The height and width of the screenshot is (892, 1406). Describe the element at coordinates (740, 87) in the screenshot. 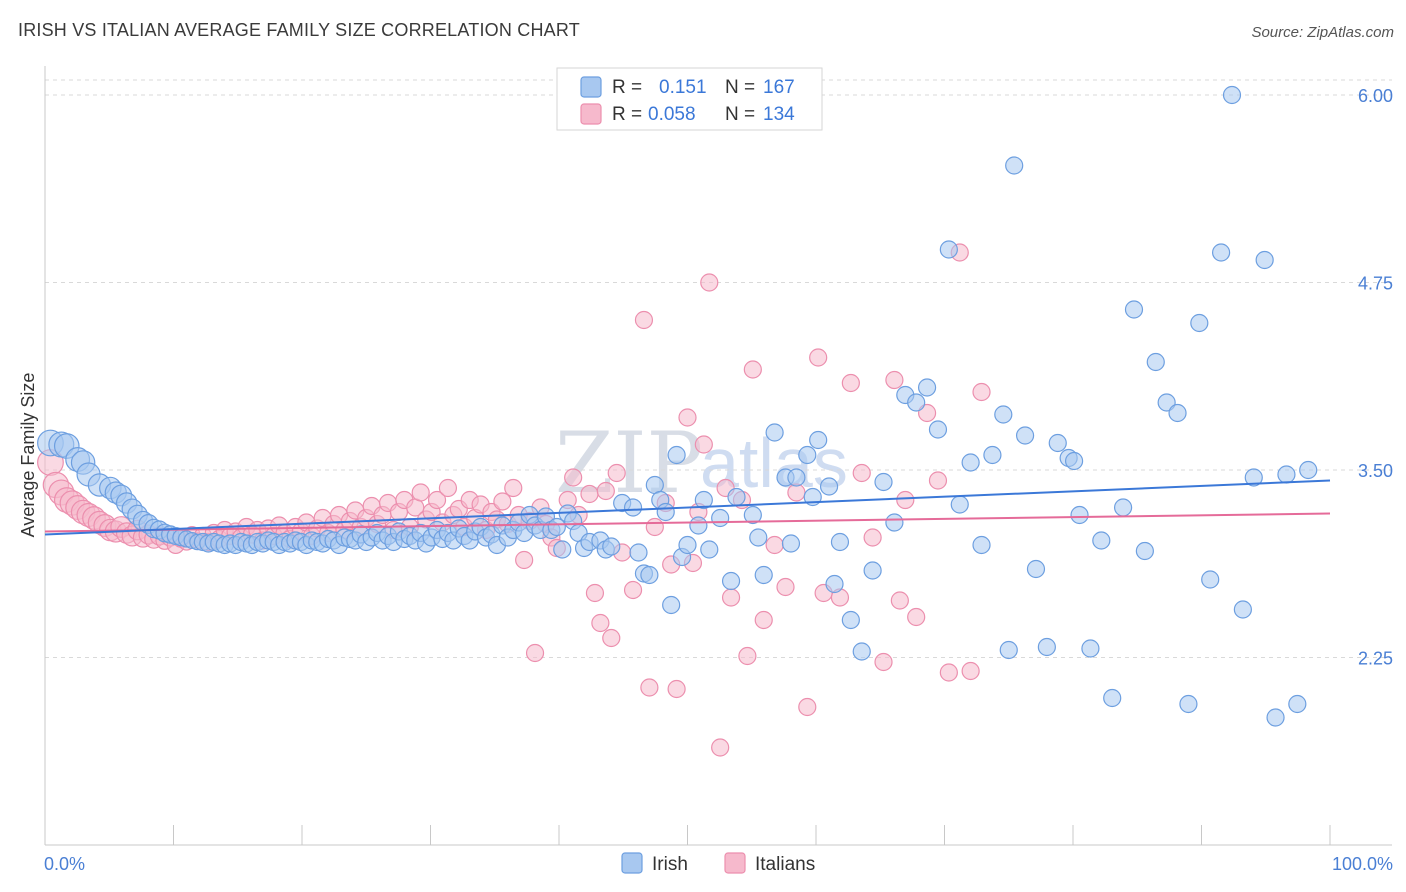

I see `irish-n-label: N =` at that location.